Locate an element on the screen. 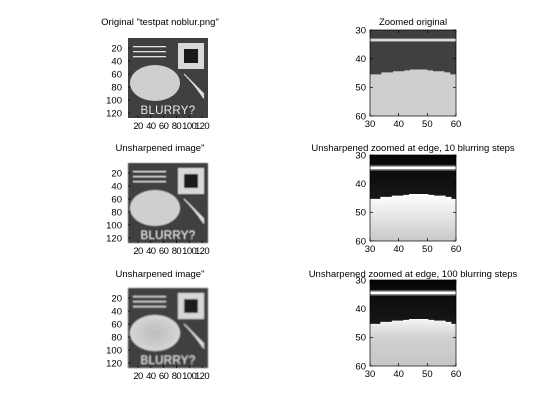 This screenshot has width=560, height=420. panel-title: Zoomed original is located at coordinates (413, 22).